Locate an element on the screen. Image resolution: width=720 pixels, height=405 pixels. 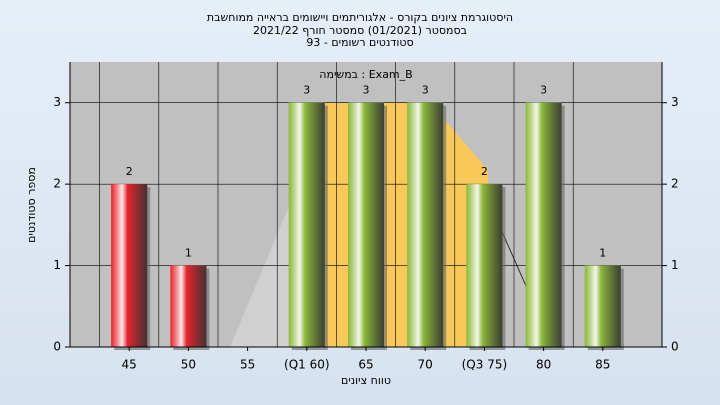
chart-subtitle: בסמסטר (01/2021) סמסטר חורף 2021/22 is located at coordinates (360, 30).